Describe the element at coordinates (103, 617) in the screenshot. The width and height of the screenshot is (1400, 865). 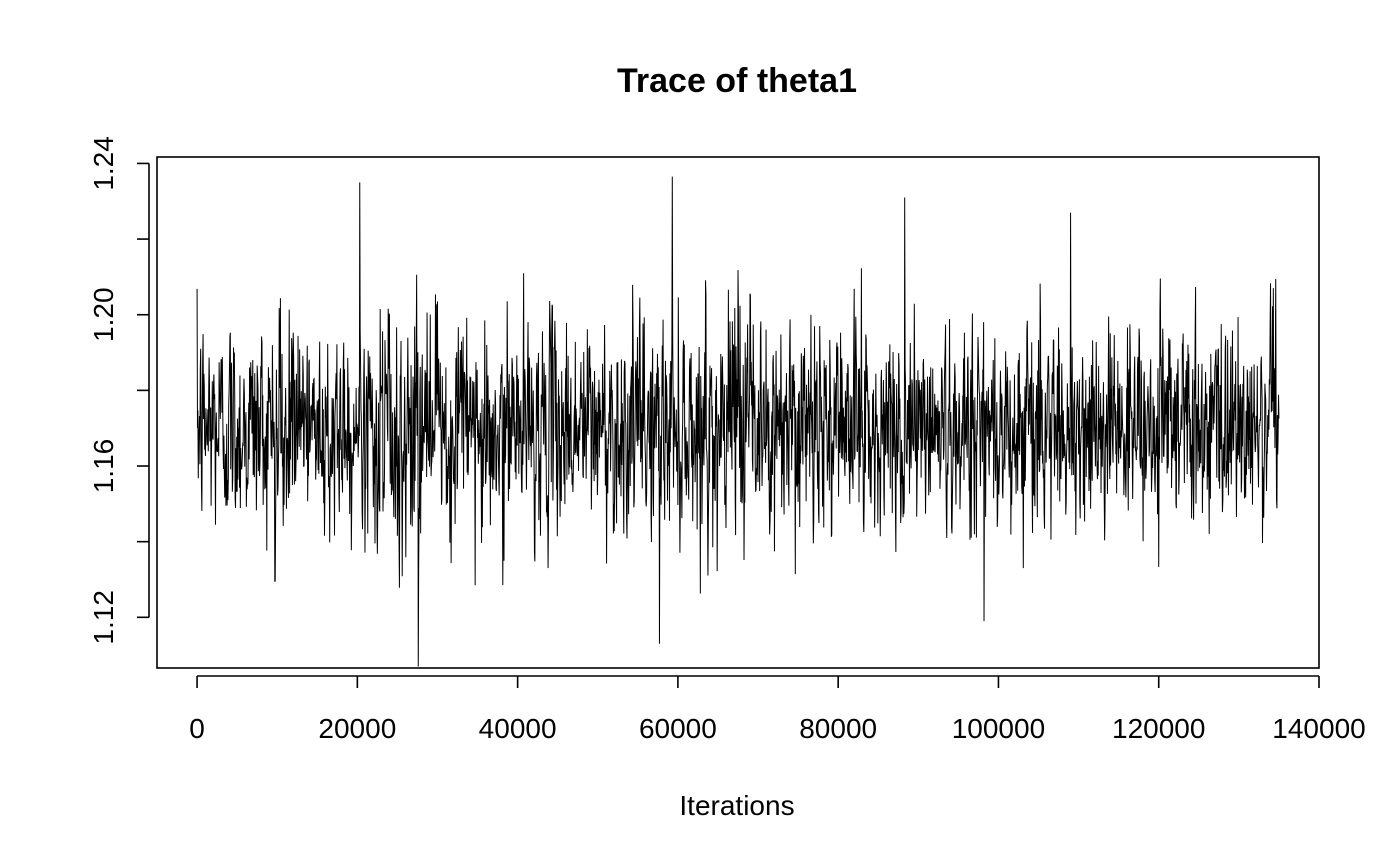
I see `y-tick-label: 1.12` at that location.